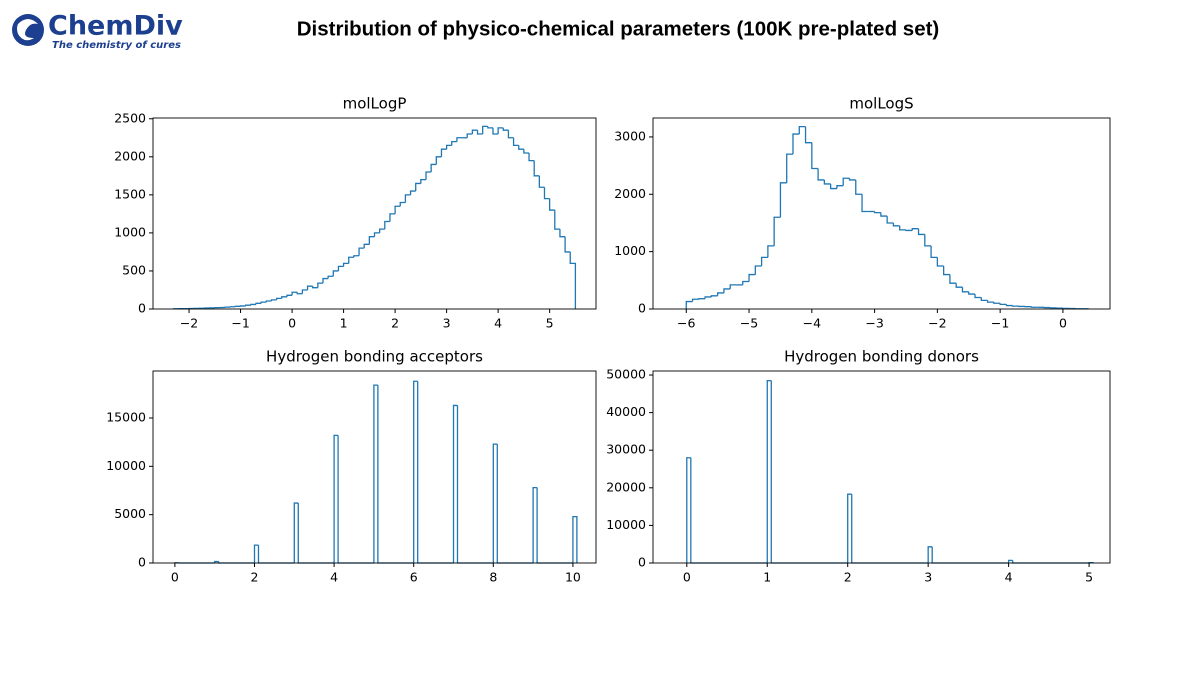 This screenshot has width=1200, height=675. I want to click on y-tick-label: 500, so click(134, 269).